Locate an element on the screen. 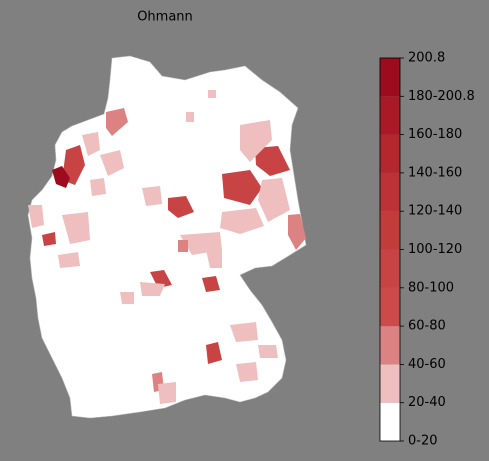  colorbar-label: 60-80 is located at coordinates (427, 326).